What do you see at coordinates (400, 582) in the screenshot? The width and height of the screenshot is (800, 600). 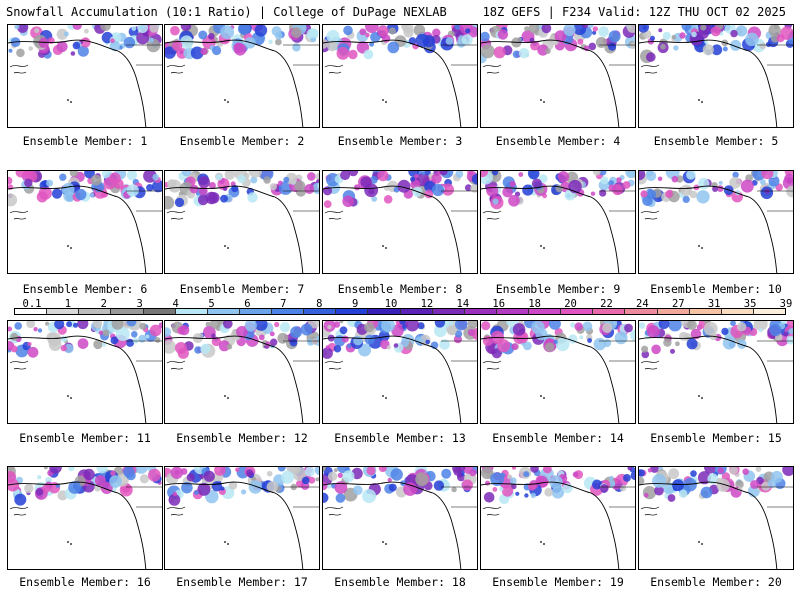 I see `panel-caption: Ensemble Member: 18` at bounding box center [400, 582].